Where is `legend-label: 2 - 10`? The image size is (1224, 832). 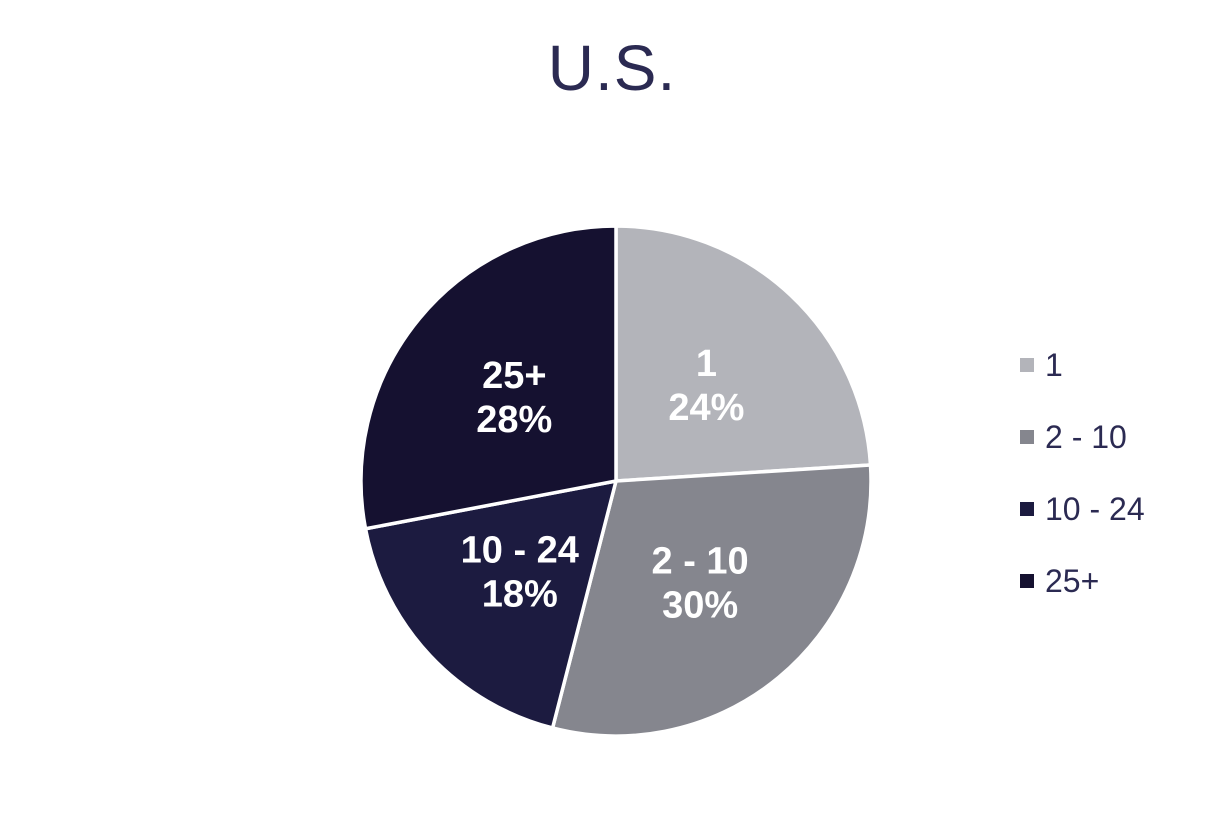 legend-label: 2 - 10 is located at coordinates (1086, 437).